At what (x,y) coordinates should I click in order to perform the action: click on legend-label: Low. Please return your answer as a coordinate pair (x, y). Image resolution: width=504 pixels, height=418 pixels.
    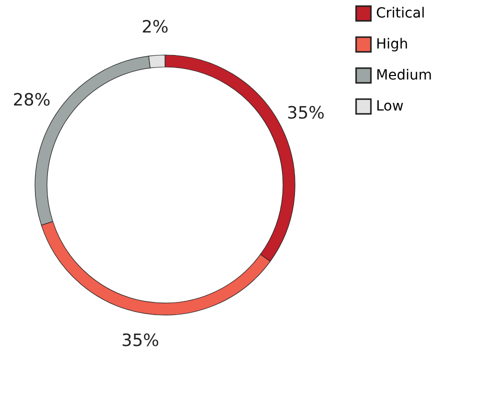
    Looking at the image, I should click on (390, 106).